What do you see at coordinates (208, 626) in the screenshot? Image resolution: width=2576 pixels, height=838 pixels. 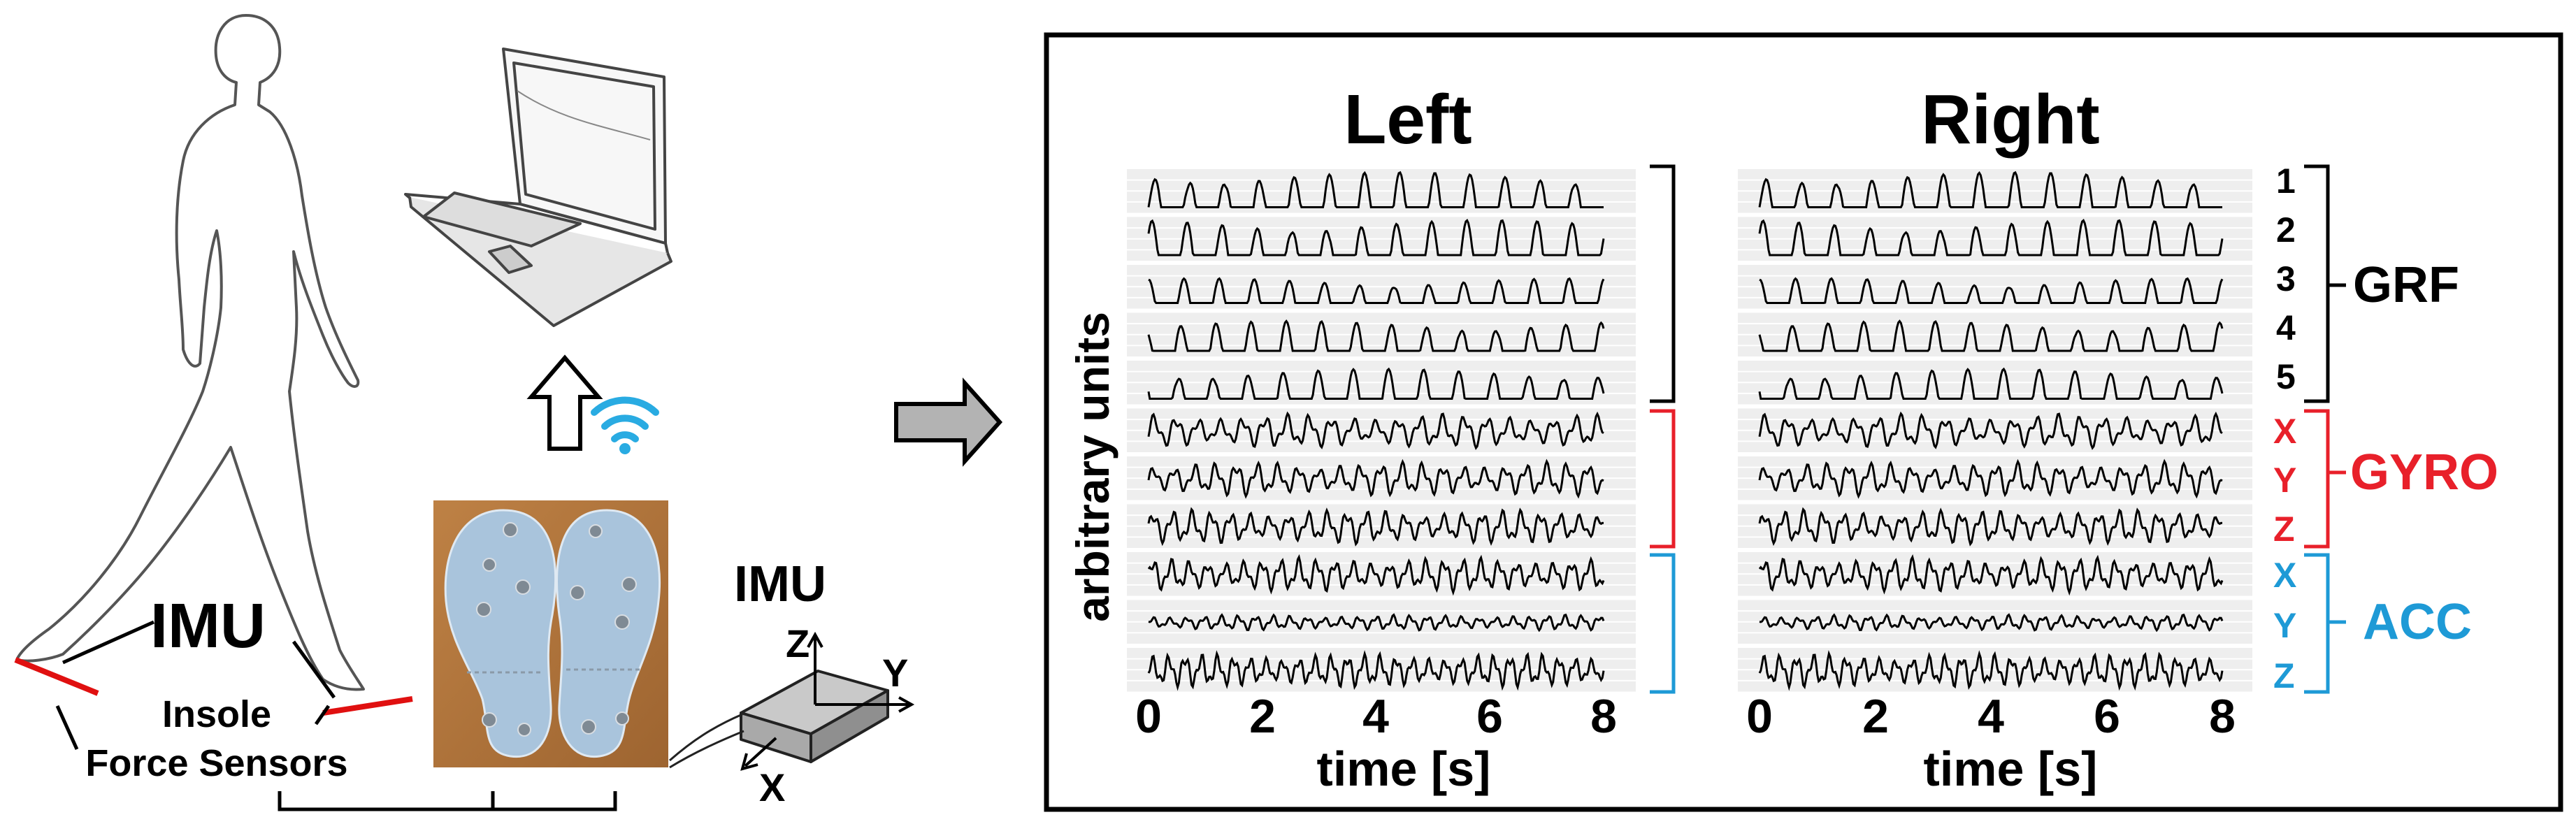 I see `imu-label: IMU` at bounding box center [208, 626].